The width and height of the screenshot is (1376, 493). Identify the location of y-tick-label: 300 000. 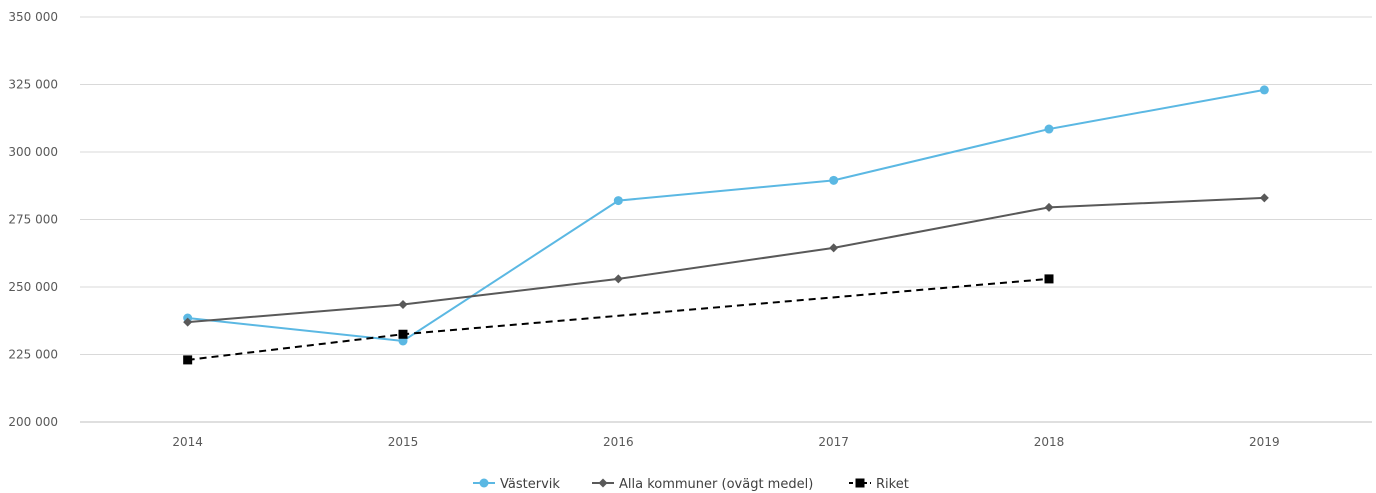
(33, 152).